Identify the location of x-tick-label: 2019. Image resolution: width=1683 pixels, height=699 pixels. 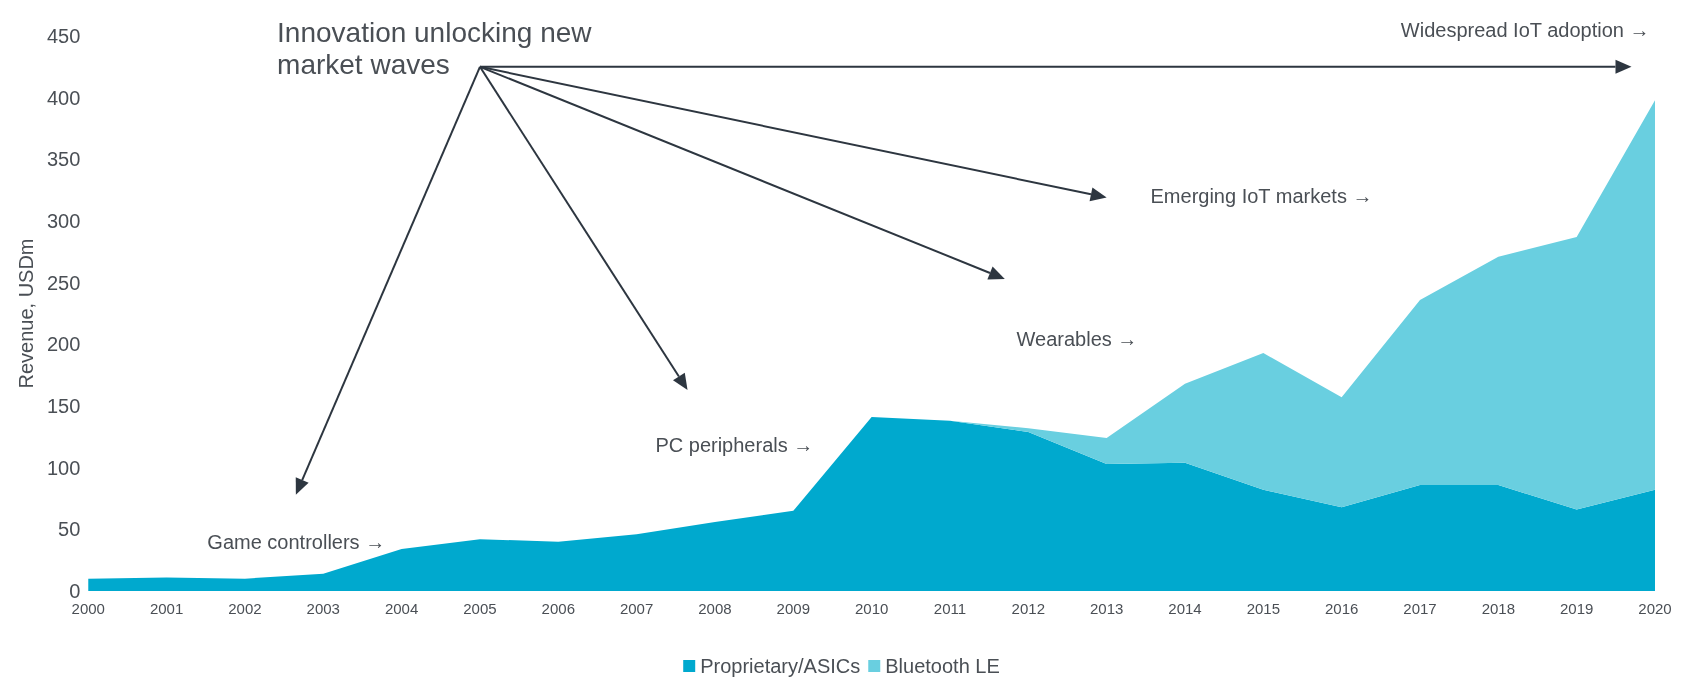
(1576, 608).